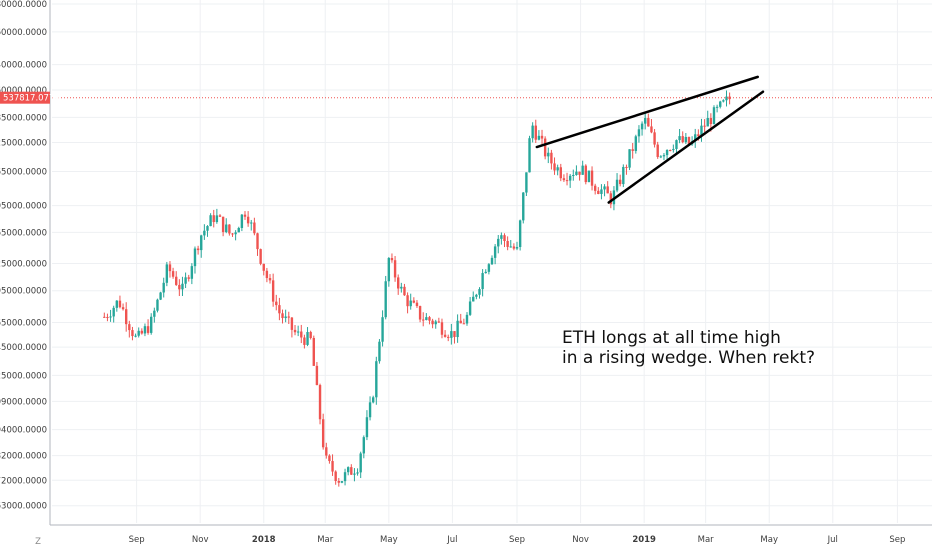 Image resolution: width=932 pixels, height=555 pixels. Describe the element at coordinates (23, 207) in the screenshot. I see `y-tick-label: 305000.0000` at that location.